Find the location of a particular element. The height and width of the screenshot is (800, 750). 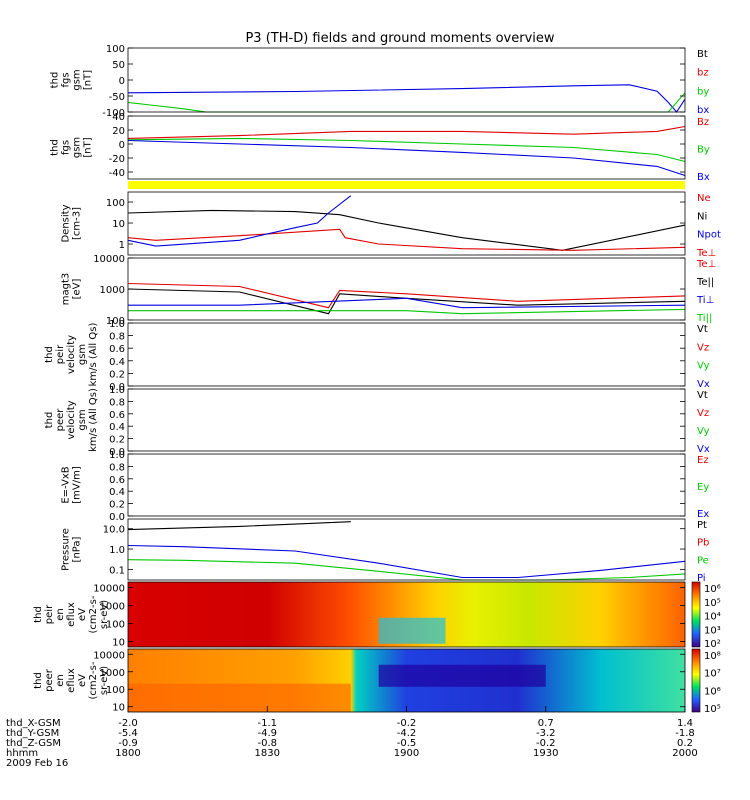

series-Pt is located at coordinates (239, 526).